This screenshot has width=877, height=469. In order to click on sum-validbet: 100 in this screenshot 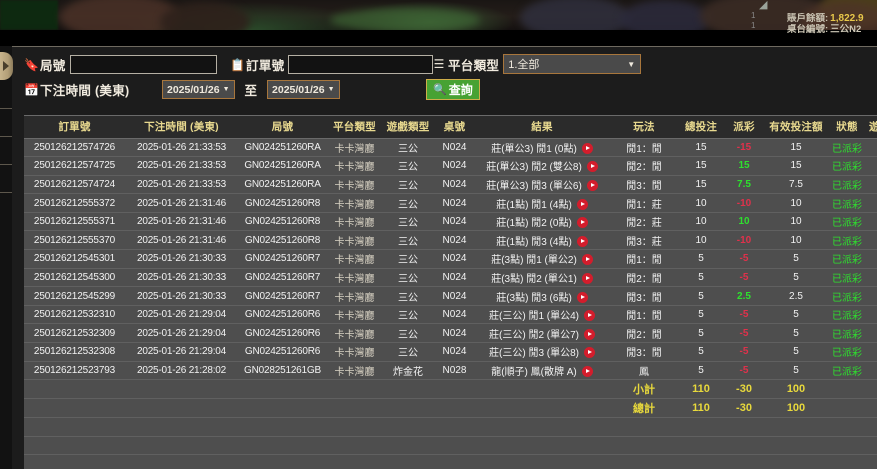, I will do `click(796, 389)`.